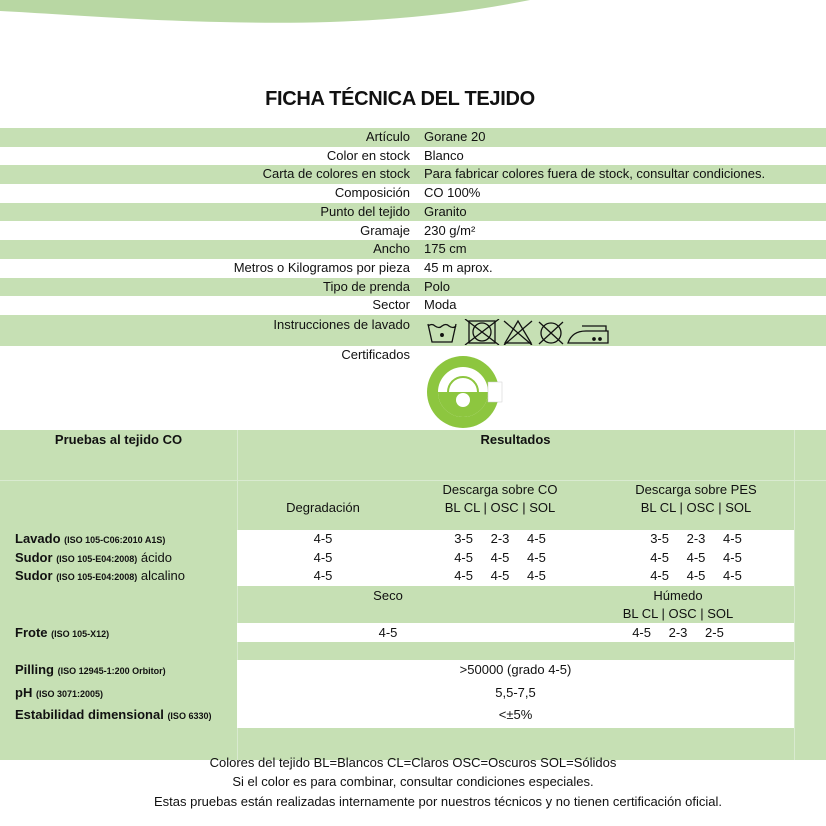 The width and height of the screenshot is (826, 826). What do you see at coordinates (388, 595) in the screenshot?
I see `seco-label: Seco` at bounding box center [388, 595].